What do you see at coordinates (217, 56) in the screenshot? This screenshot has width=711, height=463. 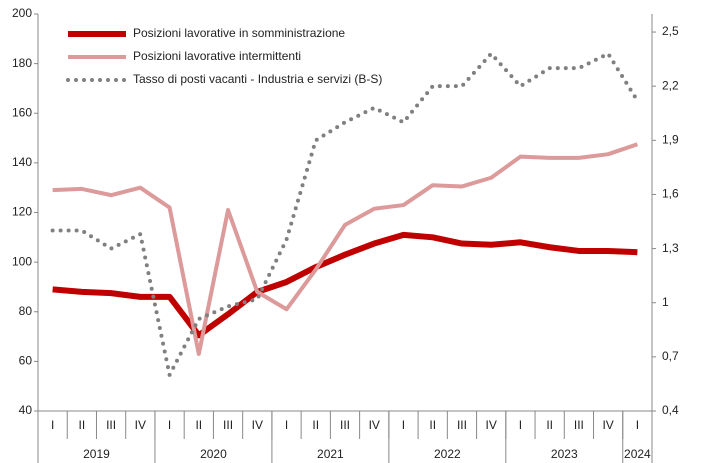 I see `legend-label: Posizioni lavorative intermittenti` at bounding box center [217, 56].